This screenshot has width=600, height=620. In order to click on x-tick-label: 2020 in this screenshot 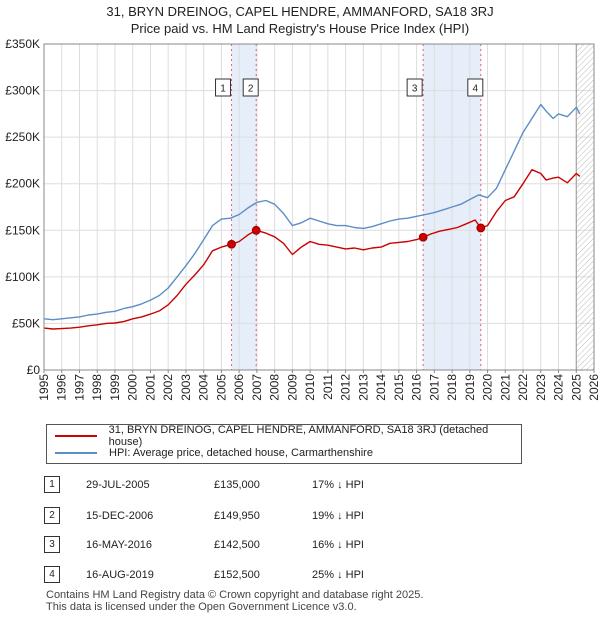, I will do `click(488, 387)`.